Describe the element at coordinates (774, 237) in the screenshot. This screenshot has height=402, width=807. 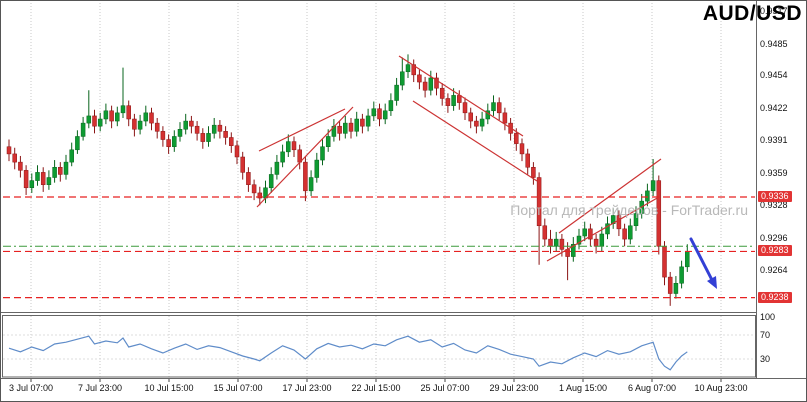
I see `price-axis-label: 0.9296` at that location.